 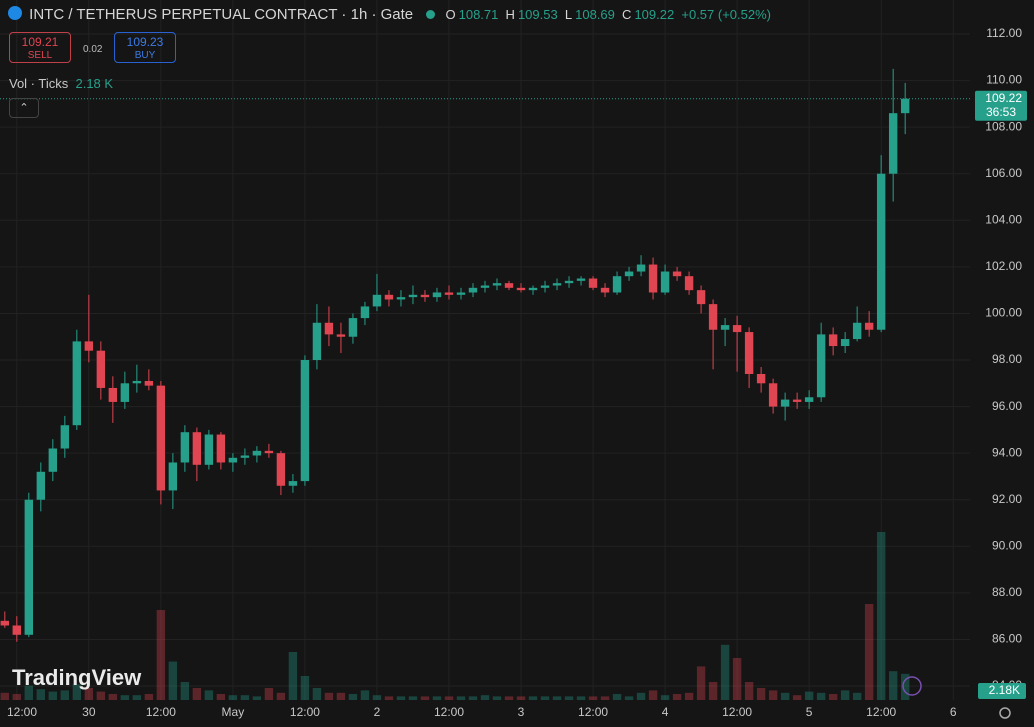 I want to click on y-tick-label: 92.00, so click(x=1007, y=499).